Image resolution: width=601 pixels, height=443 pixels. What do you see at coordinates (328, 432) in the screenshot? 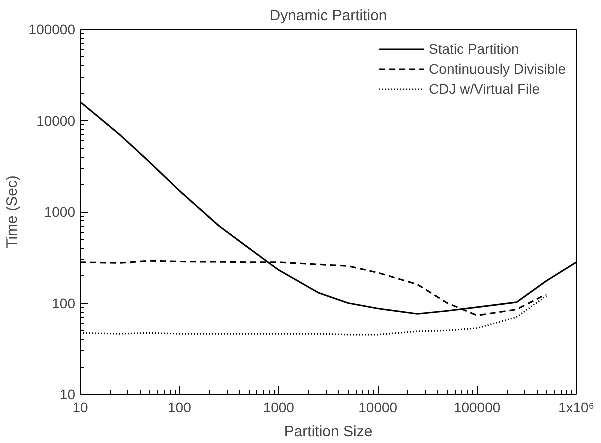
I see `x-axis-title: Partition Size` at bounding box center [328, 432].